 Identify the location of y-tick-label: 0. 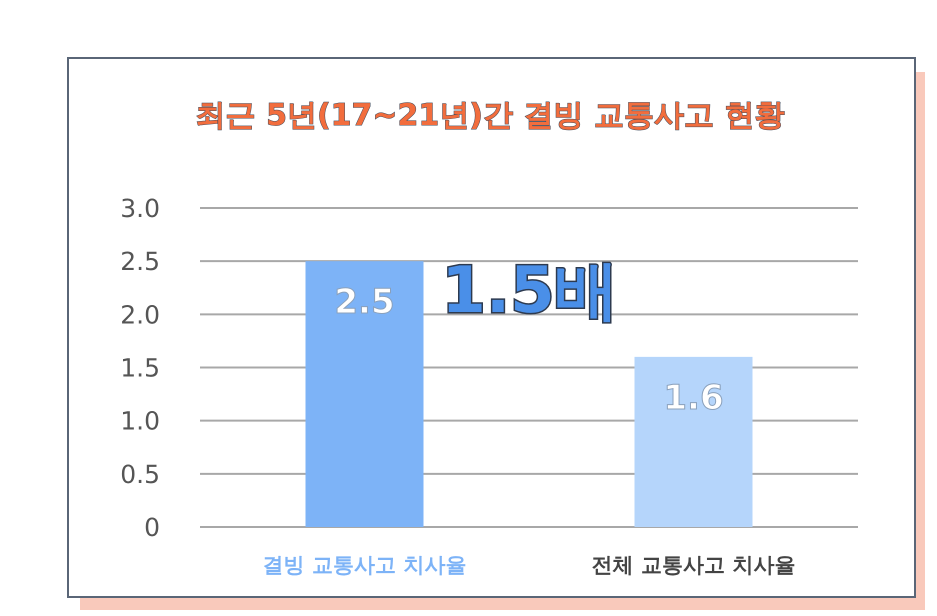
(152, 527).